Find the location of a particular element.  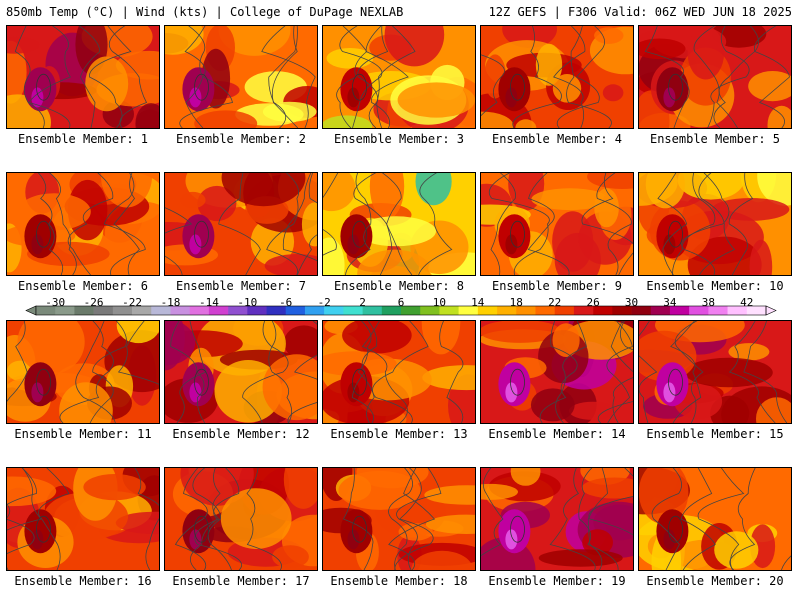

colorbar-outline is located at coordinates (401, 310).